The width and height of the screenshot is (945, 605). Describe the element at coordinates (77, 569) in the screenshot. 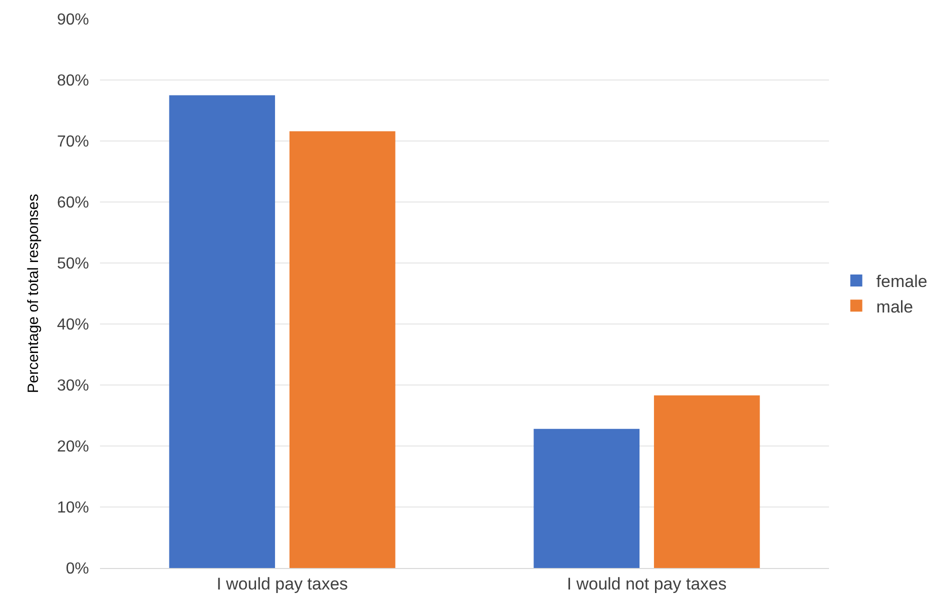

I see `y-tick-label: 0%` at that location.